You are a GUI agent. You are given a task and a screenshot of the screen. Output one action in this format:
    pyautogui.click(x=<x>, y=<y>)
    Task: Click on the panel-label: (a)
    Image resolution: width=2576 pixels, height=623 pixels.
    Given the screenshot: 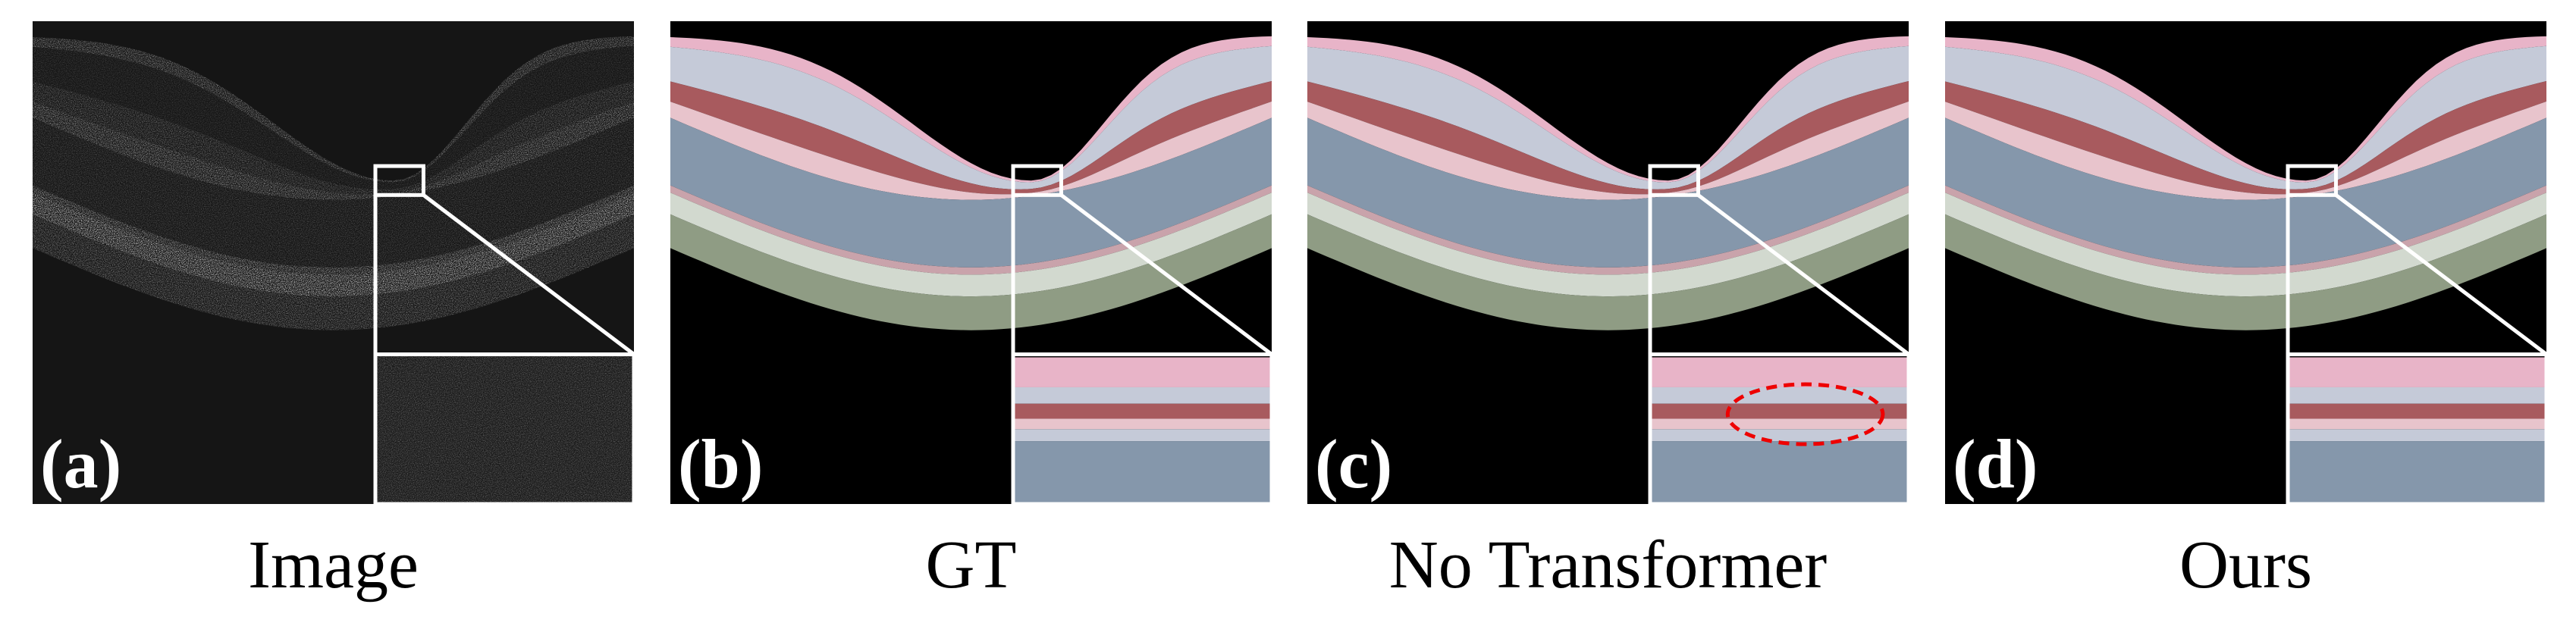 What is the action you would take?
    pyautogui.click(x=80, y=463)
    